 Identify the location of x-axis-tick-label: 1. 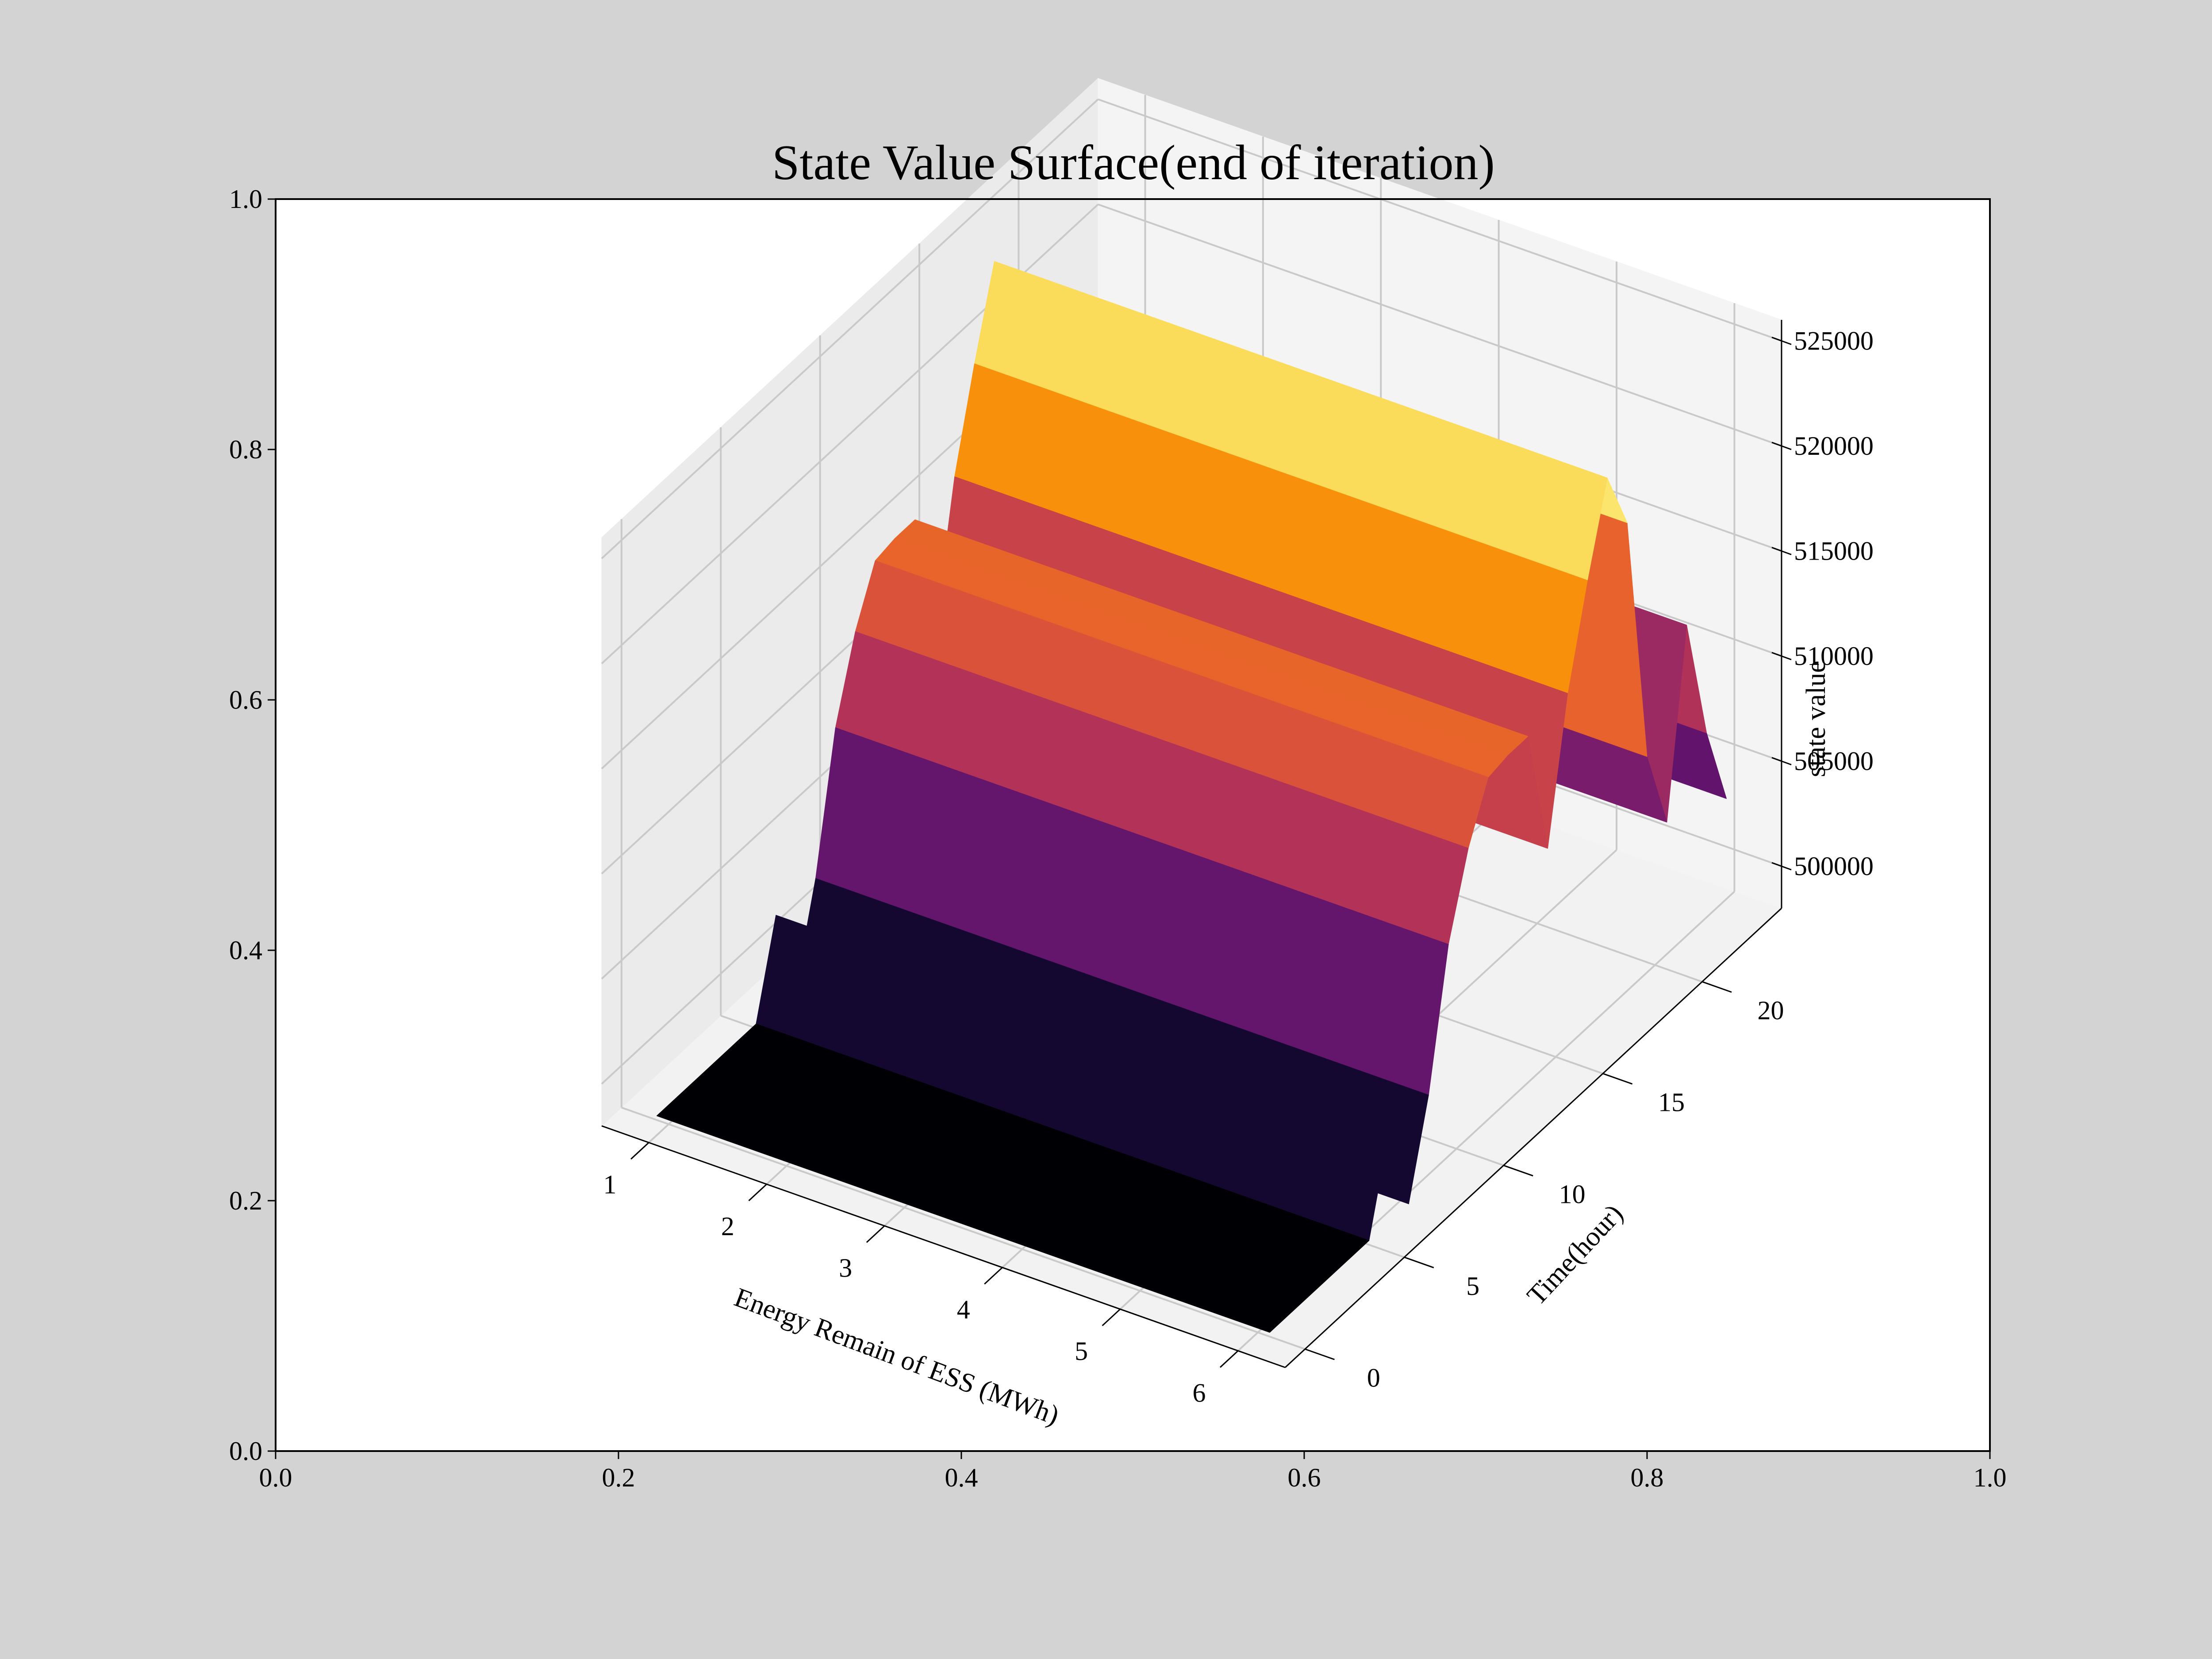
(610, 1184).